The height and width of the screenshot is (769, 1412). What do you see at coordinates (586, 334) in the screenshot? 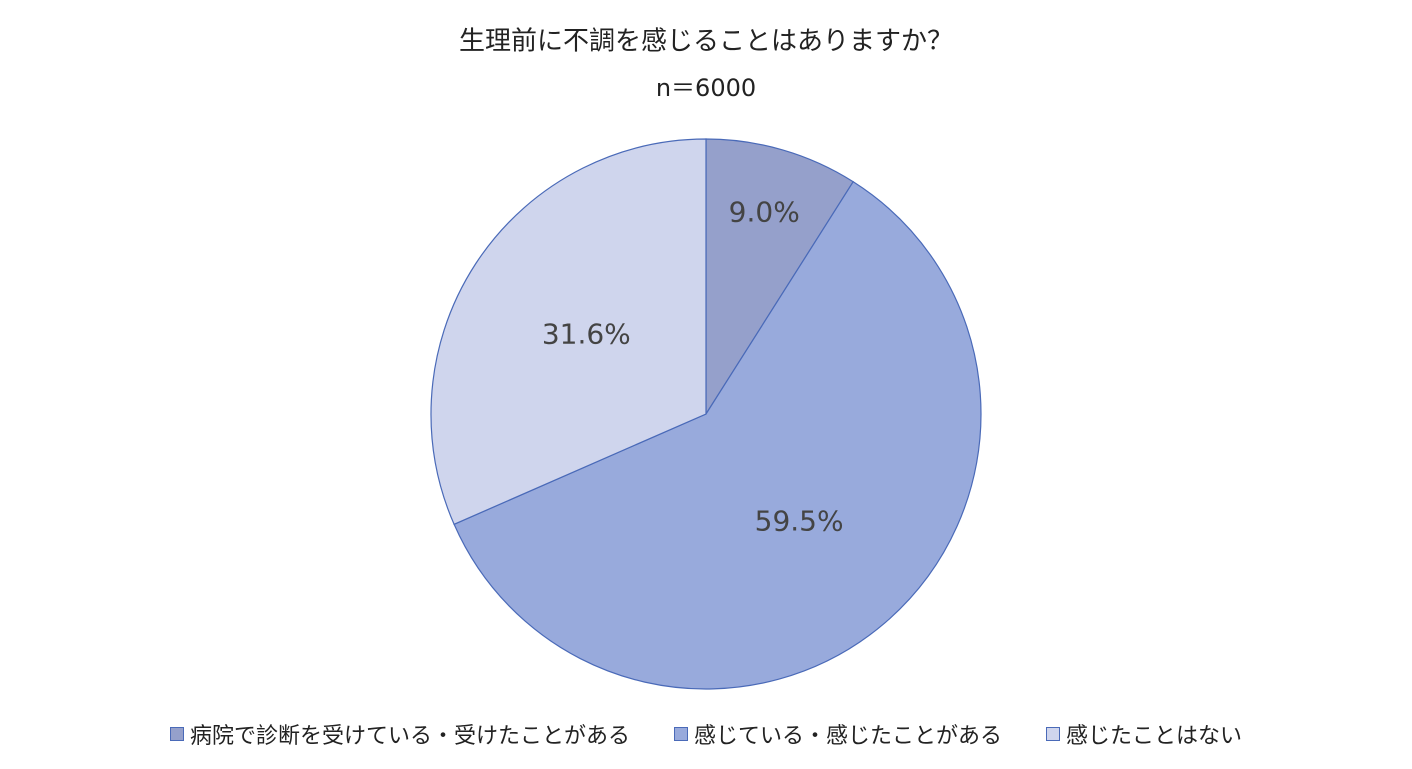
I see `data-label: 31.6%` at bounding box center [586, 334].